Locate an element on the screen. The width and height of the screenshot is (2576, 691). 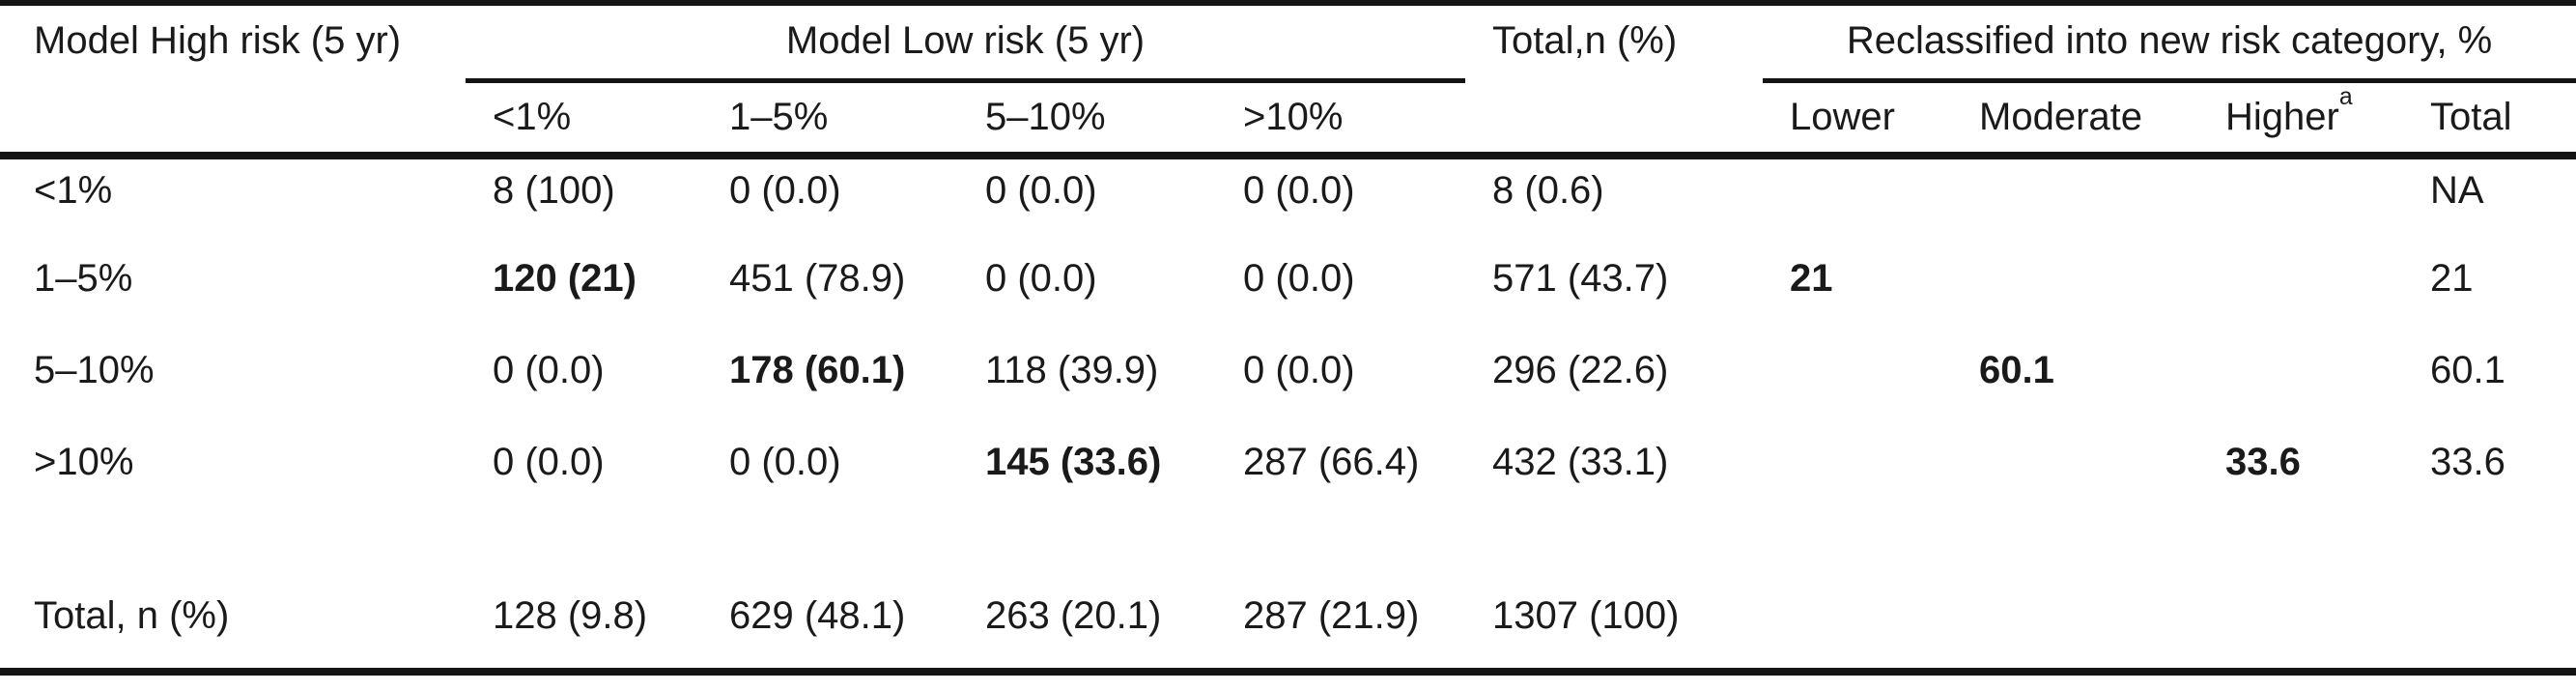
cell-emphasized: 178 (60.1) is located at coordinates (817, 370).